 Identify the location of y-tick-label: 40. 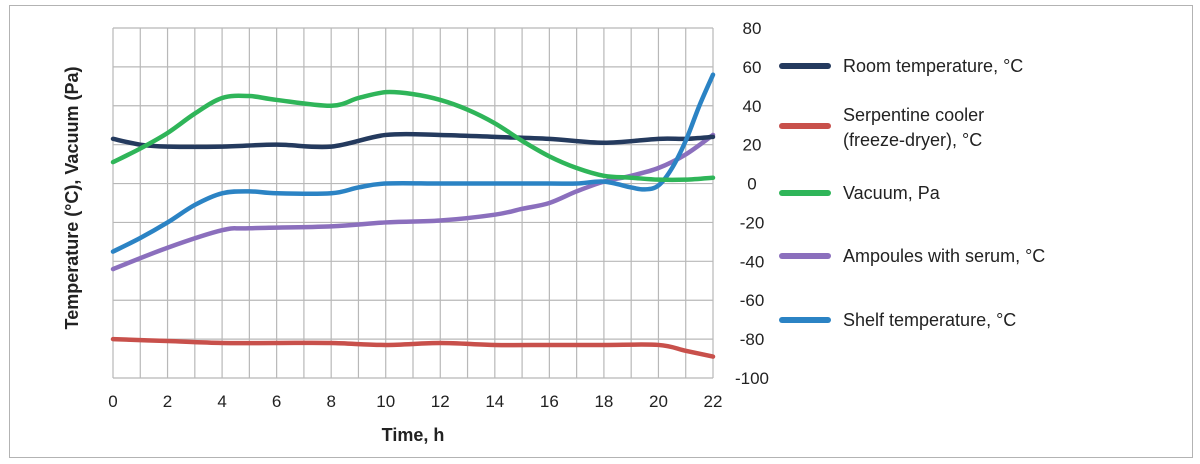
(752, 106).